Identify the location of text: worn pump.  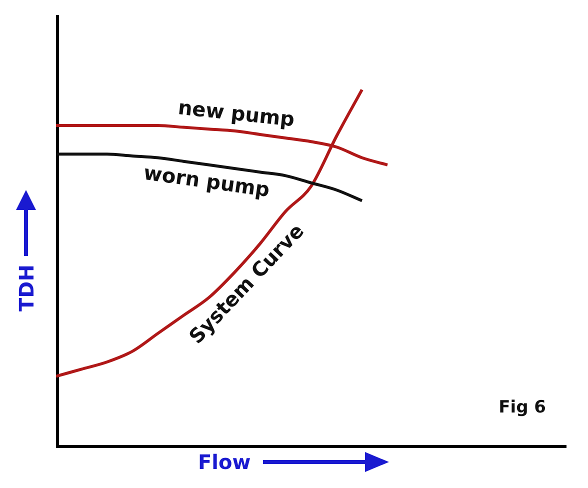
(207, 181).